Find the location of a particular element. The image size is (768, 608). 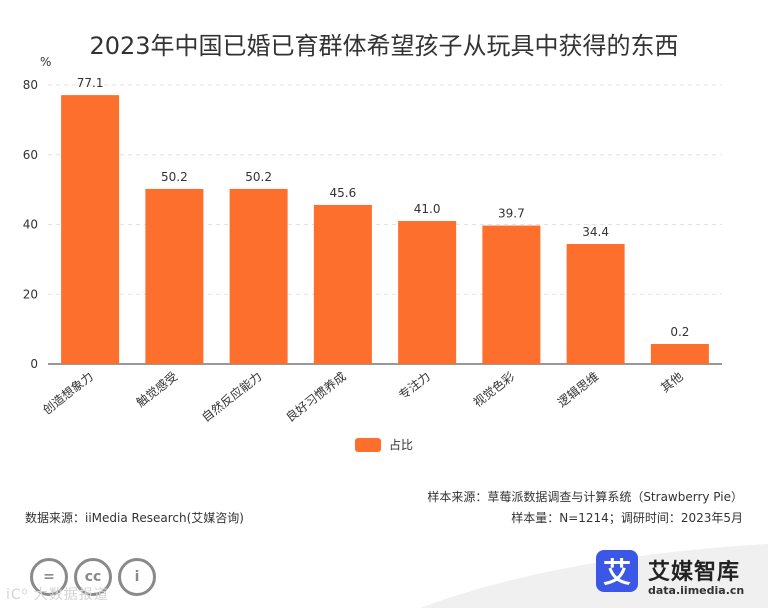

footer-band is located at coordinates (594, 576).